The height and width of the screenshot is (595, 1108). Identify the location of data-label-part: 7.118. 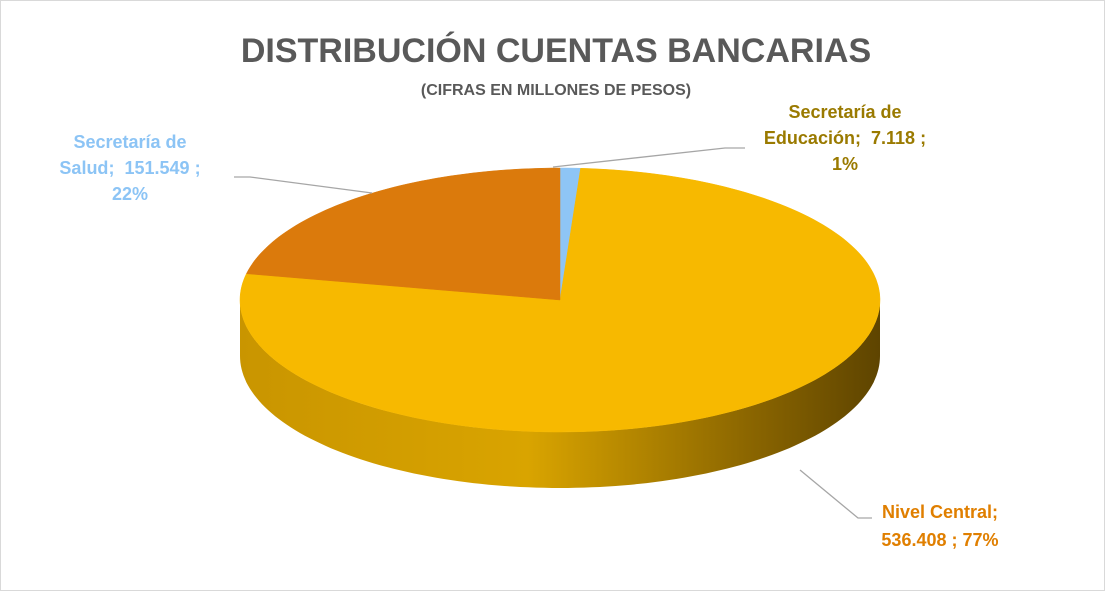
(893, 138).